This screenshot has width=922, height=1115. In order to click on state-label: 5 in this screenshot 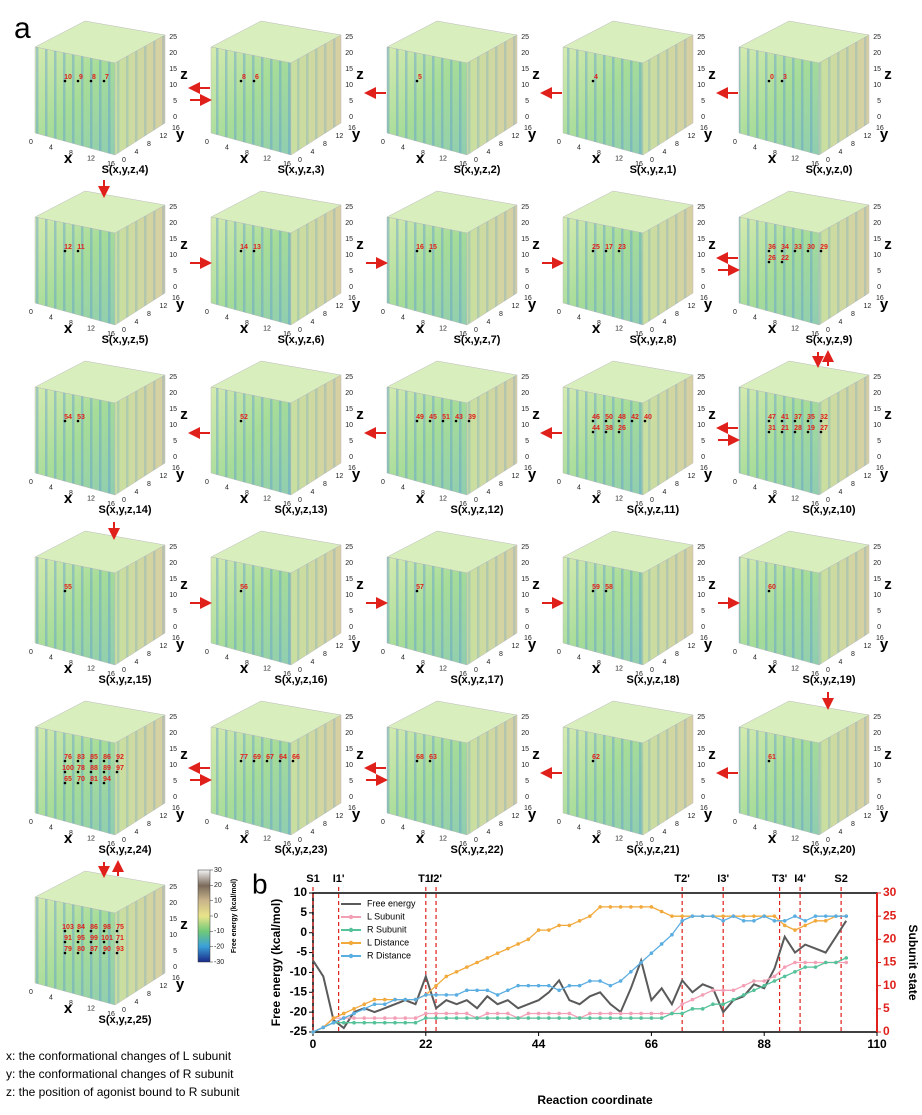, I will do `click(420, 77)`.